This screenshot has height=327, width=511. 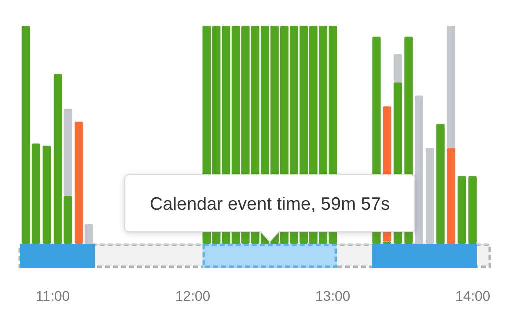 What do you see at coordinates (53, 296) in the screenshot?
I see `x-tick-label: 11:00` at bounding box center [53, 296].